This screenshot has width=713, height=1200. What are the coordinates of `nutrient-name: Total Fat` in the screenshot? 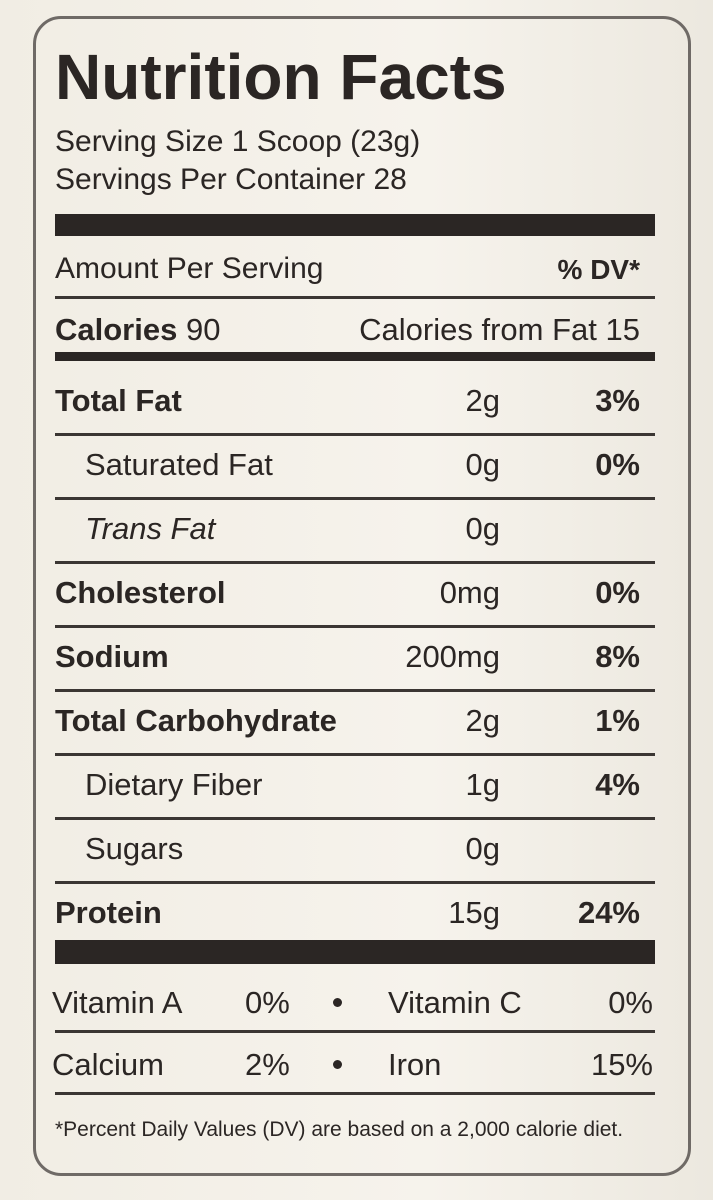 It's located at (118, 400).